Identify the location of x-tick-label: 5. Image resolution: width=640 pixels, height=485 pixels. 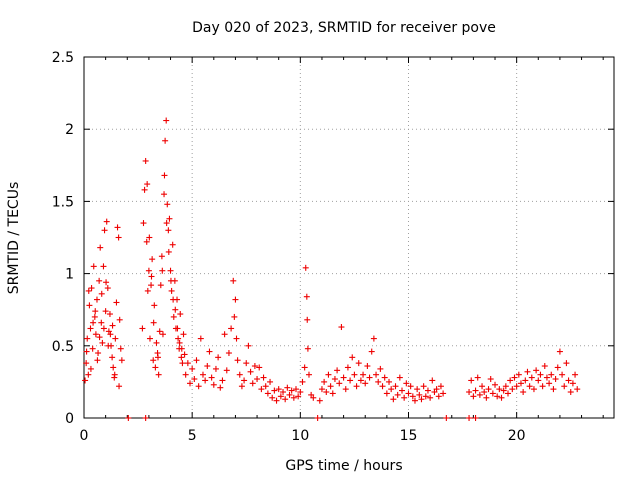
(192, 436).